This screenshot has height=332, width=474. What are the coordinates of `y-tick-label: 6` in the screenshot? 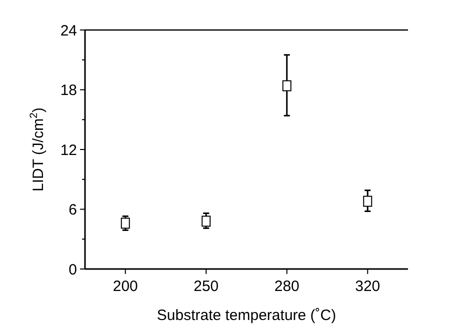 It's located at (72, 210).